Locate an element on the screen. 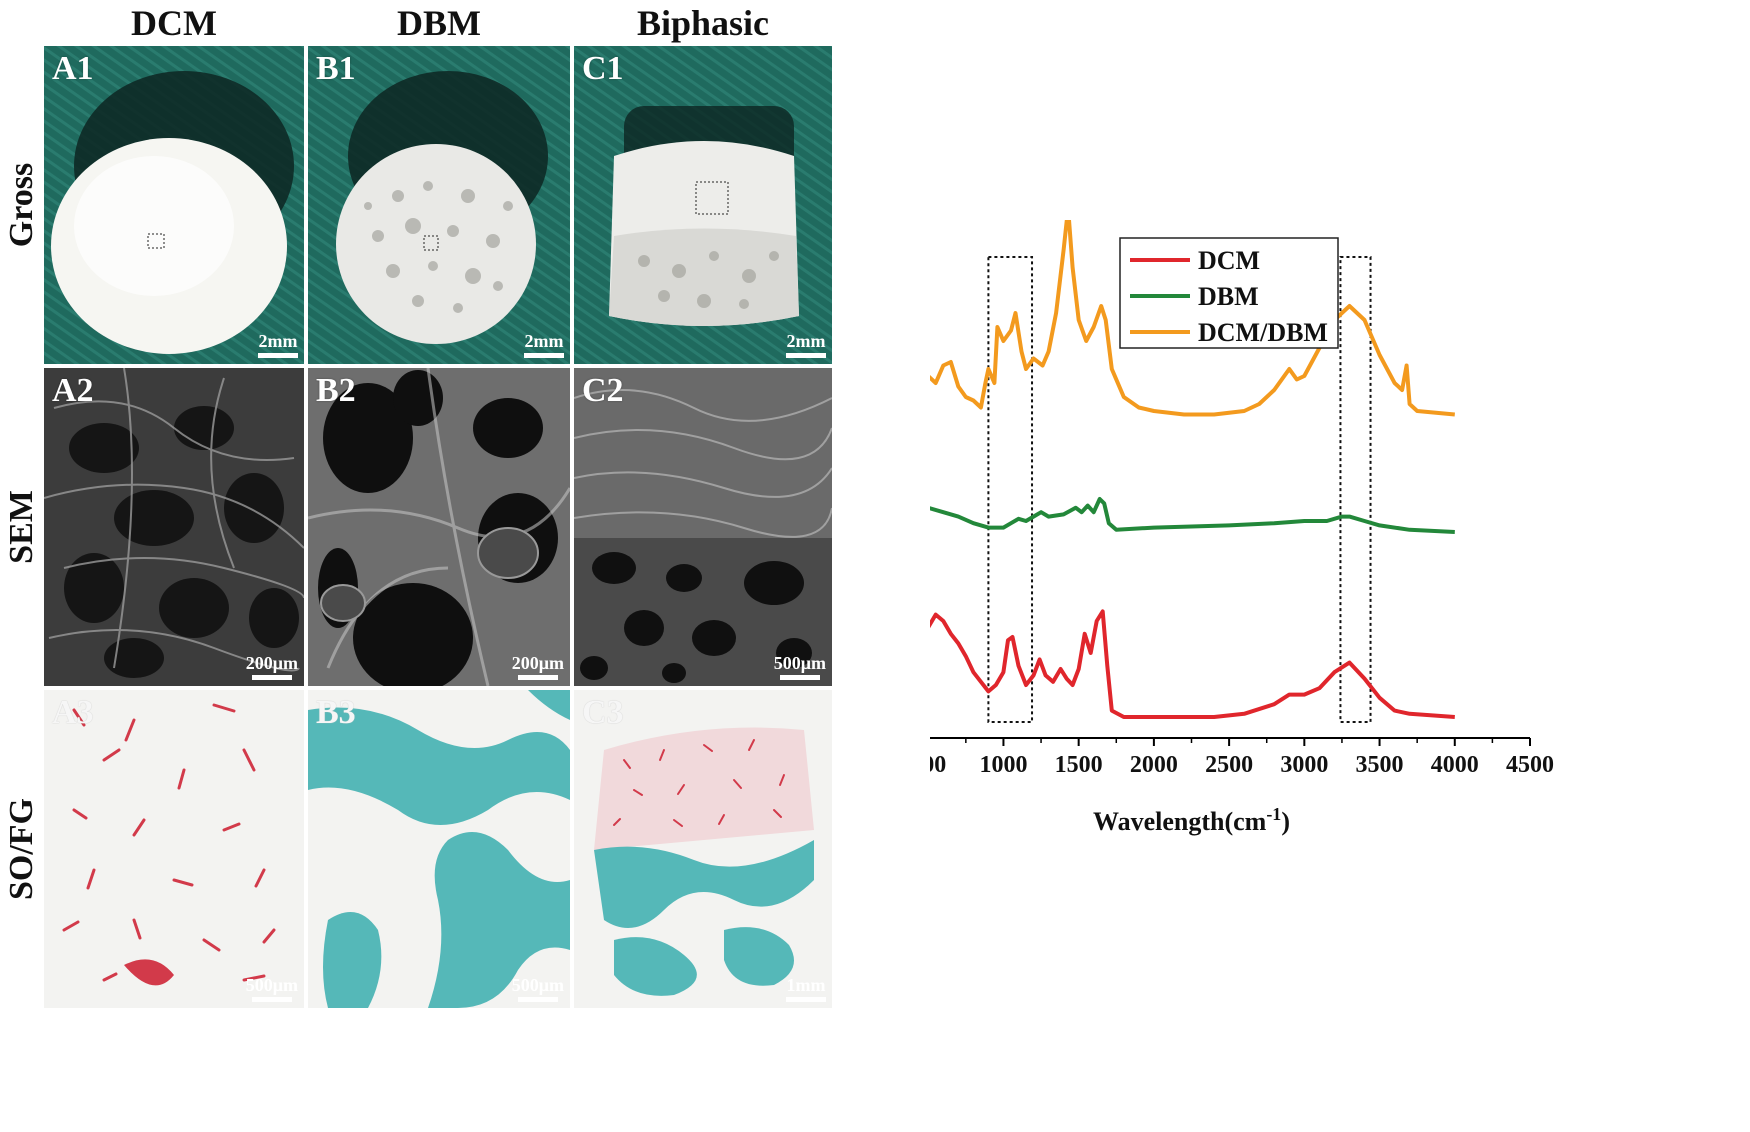 Image resolution: width=1750 pixels, height=1132 pixels. x-tick-label-1500: 1500 is located at coordinates (1079, 765).